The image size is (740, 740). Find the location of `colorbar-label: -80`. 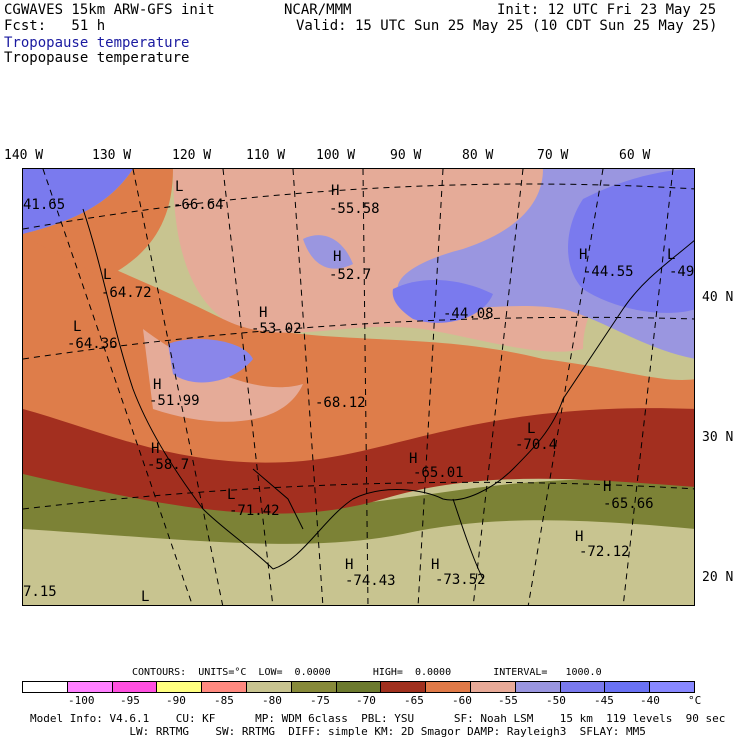

colorbar-label: -80 is located at coordinates (272, 700).